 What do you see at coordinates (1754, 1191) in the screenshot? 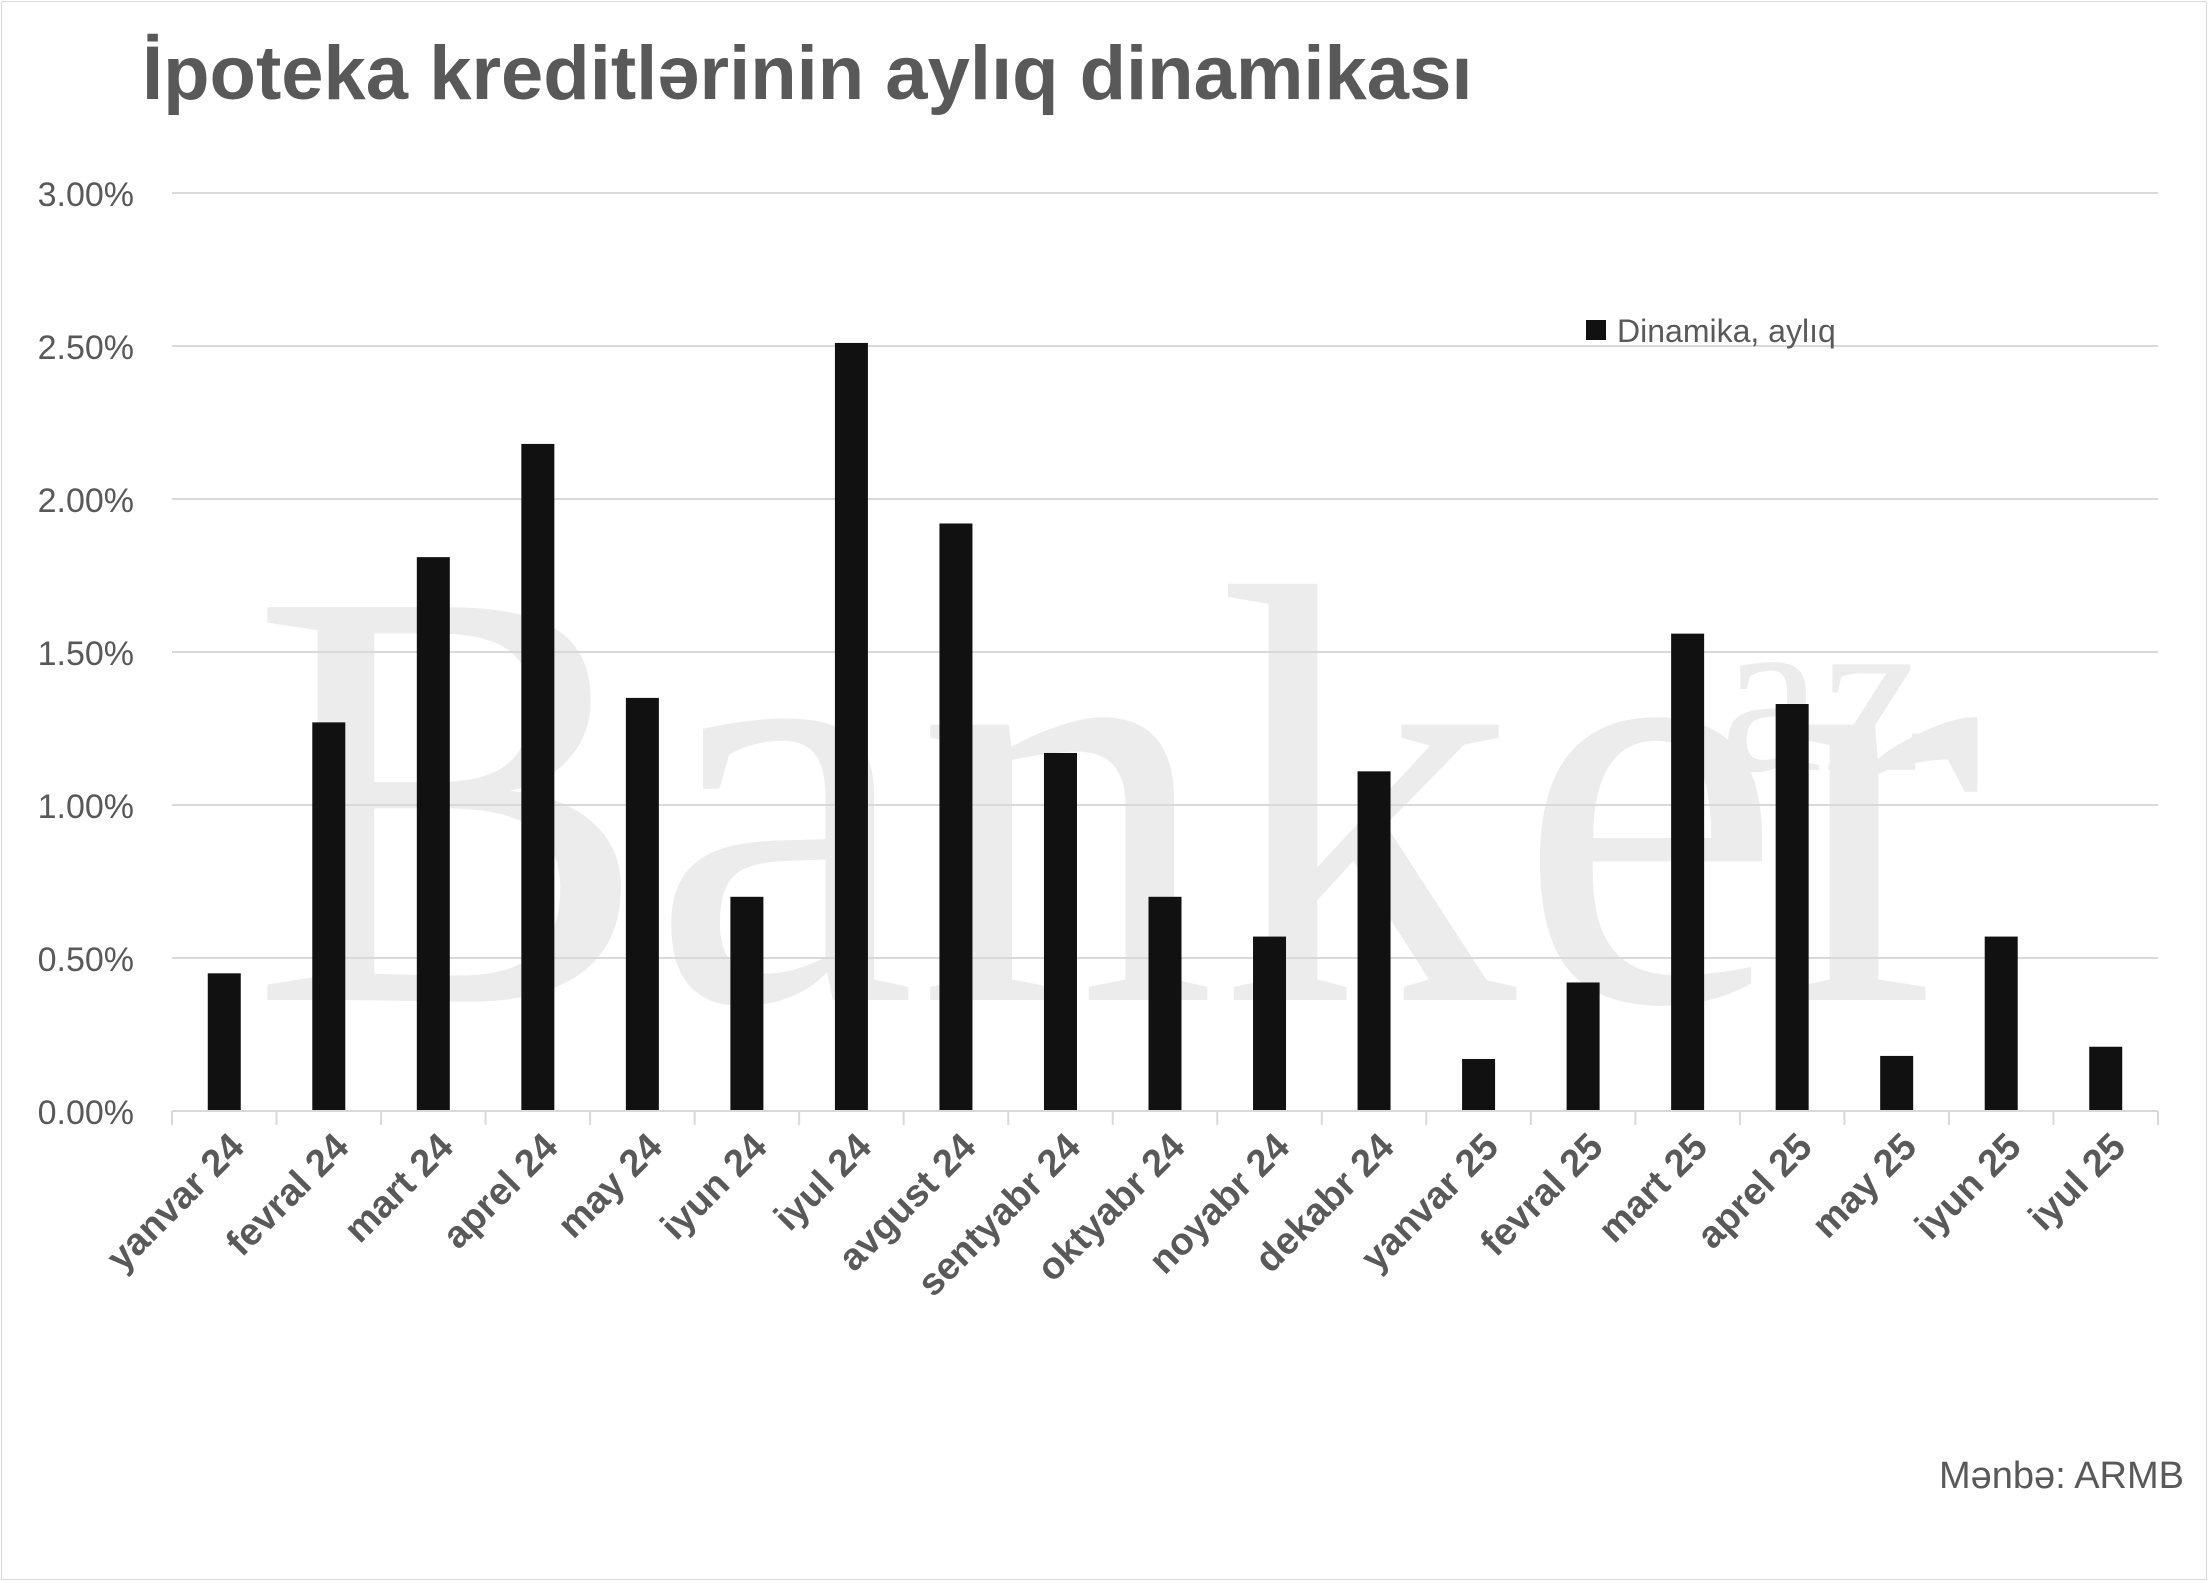
I see `x-tick-label: aprel 25` at bounding box center [1754, 1191].